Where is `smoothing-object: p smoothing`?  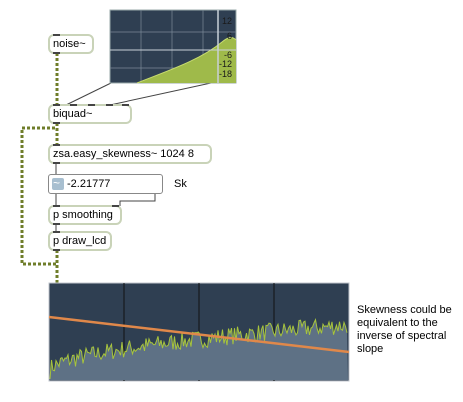 smoothing-object: p smoothing is located at coordinates (85, 215).